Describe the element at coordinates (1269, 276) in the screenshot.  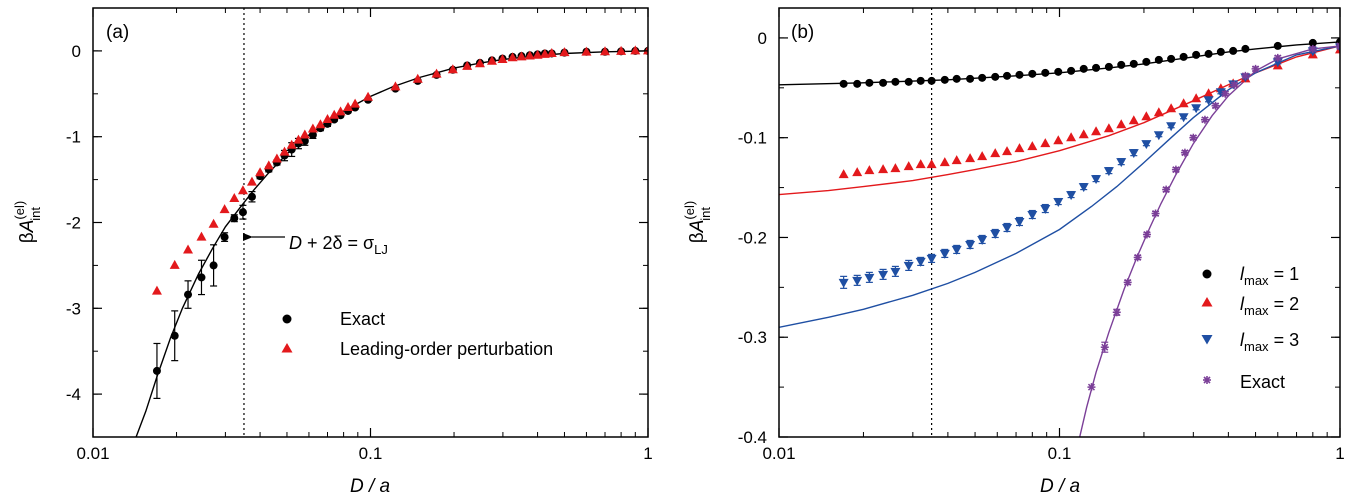
I see `legend-lmax1-label: lmax = 1` at that location.